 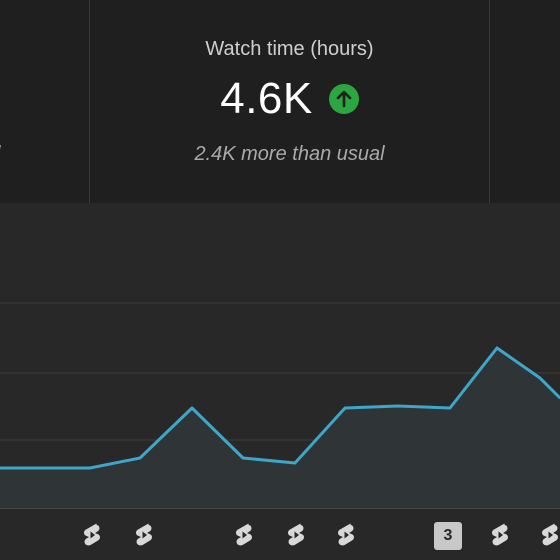 I want to click on metric-value-row: 4.6K, so click(x=289, y=99).